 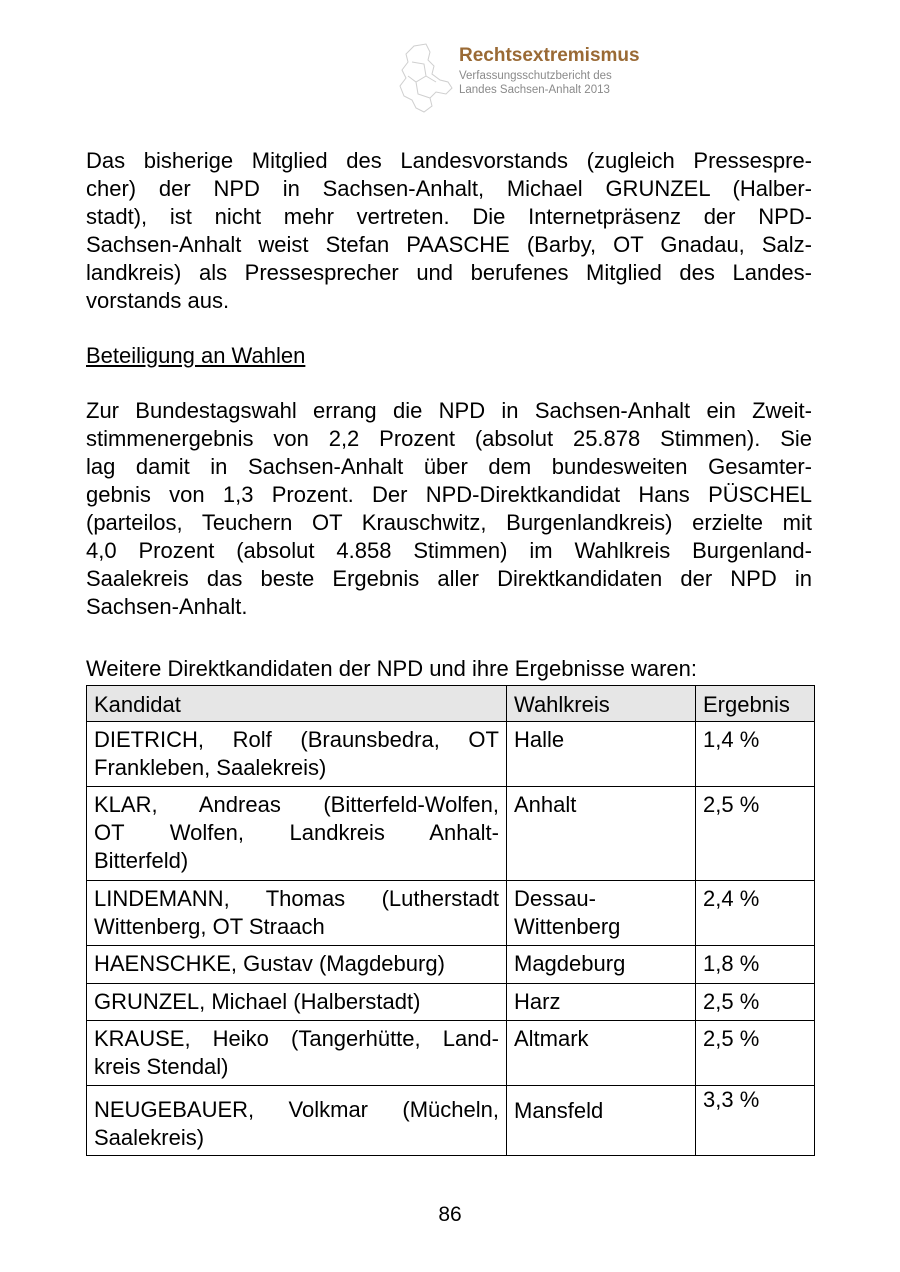 What do you see at coordinates (601, 1002) in the screenshot?
I see `cell-wahlkreis: Harz` at bounding box center [601, 1002].